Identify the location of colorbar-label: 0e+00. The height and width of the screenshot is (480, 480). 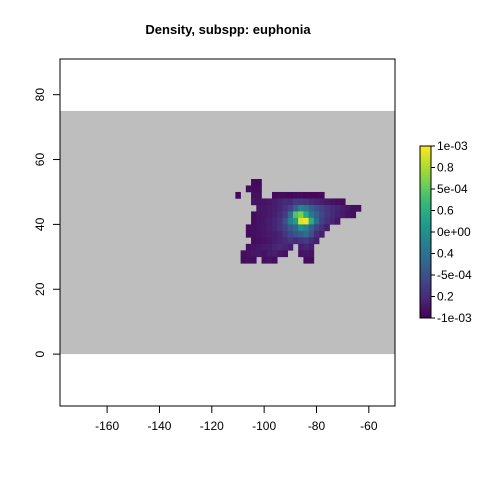
(454, 232).